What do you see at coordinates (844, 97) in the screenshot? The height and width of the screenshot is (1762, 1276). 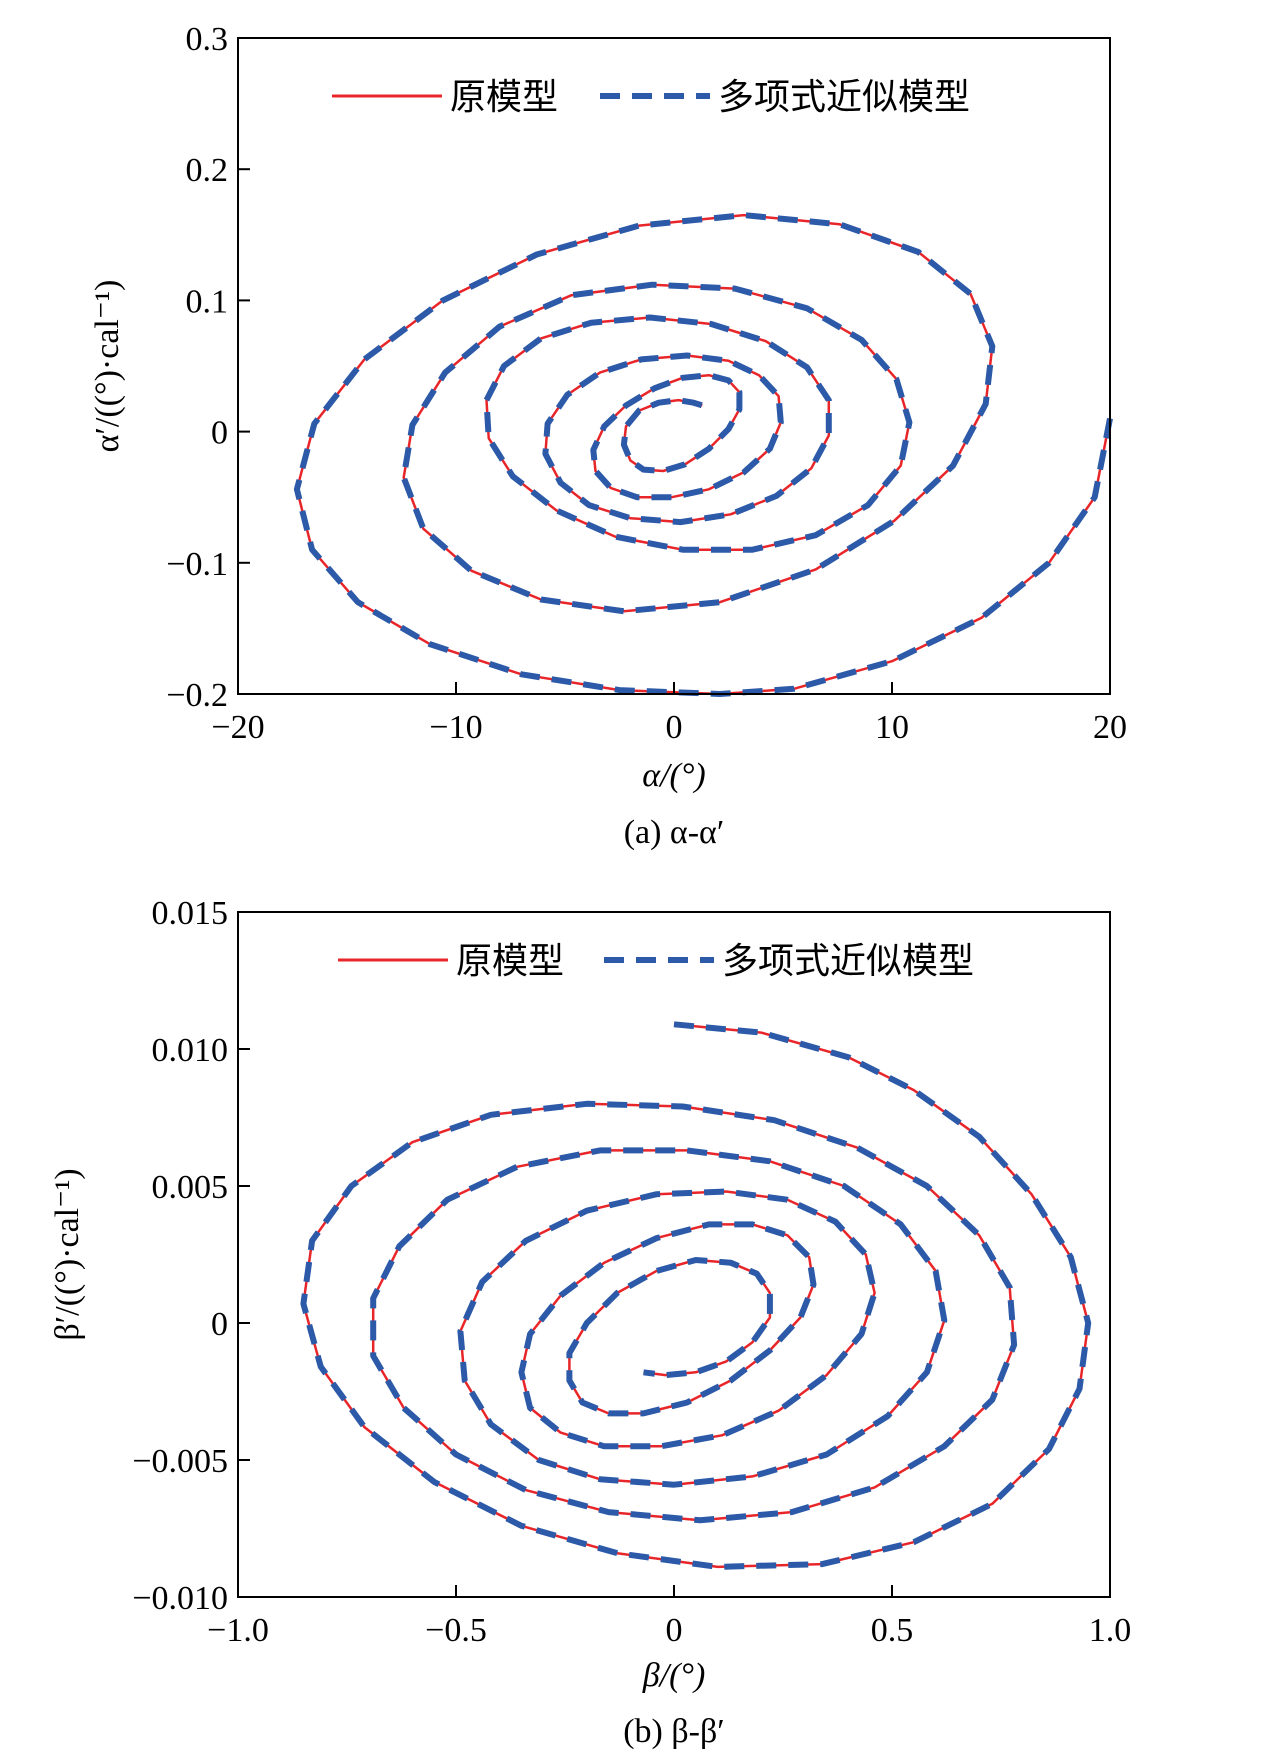 I see `chart-a-legend-label-polynomial: 多项式近似模型` at bounding box center [844, 97].